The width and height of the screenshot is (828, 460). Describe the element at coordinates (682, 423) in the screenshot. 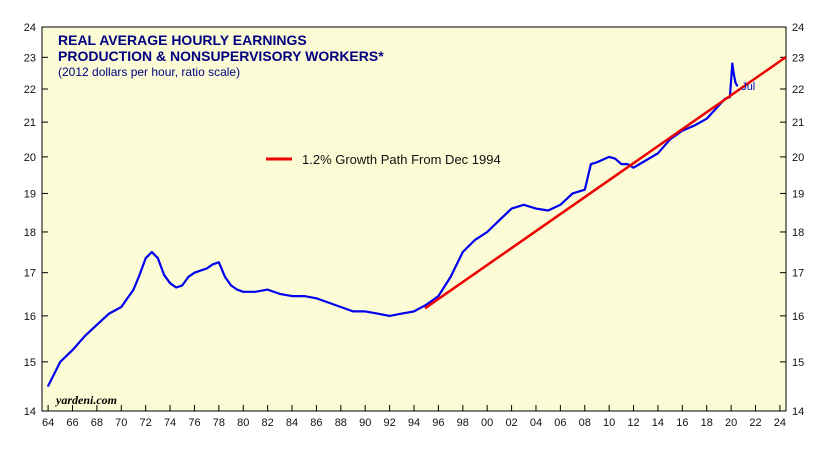

I see `x-tick-label: 16` at that location.